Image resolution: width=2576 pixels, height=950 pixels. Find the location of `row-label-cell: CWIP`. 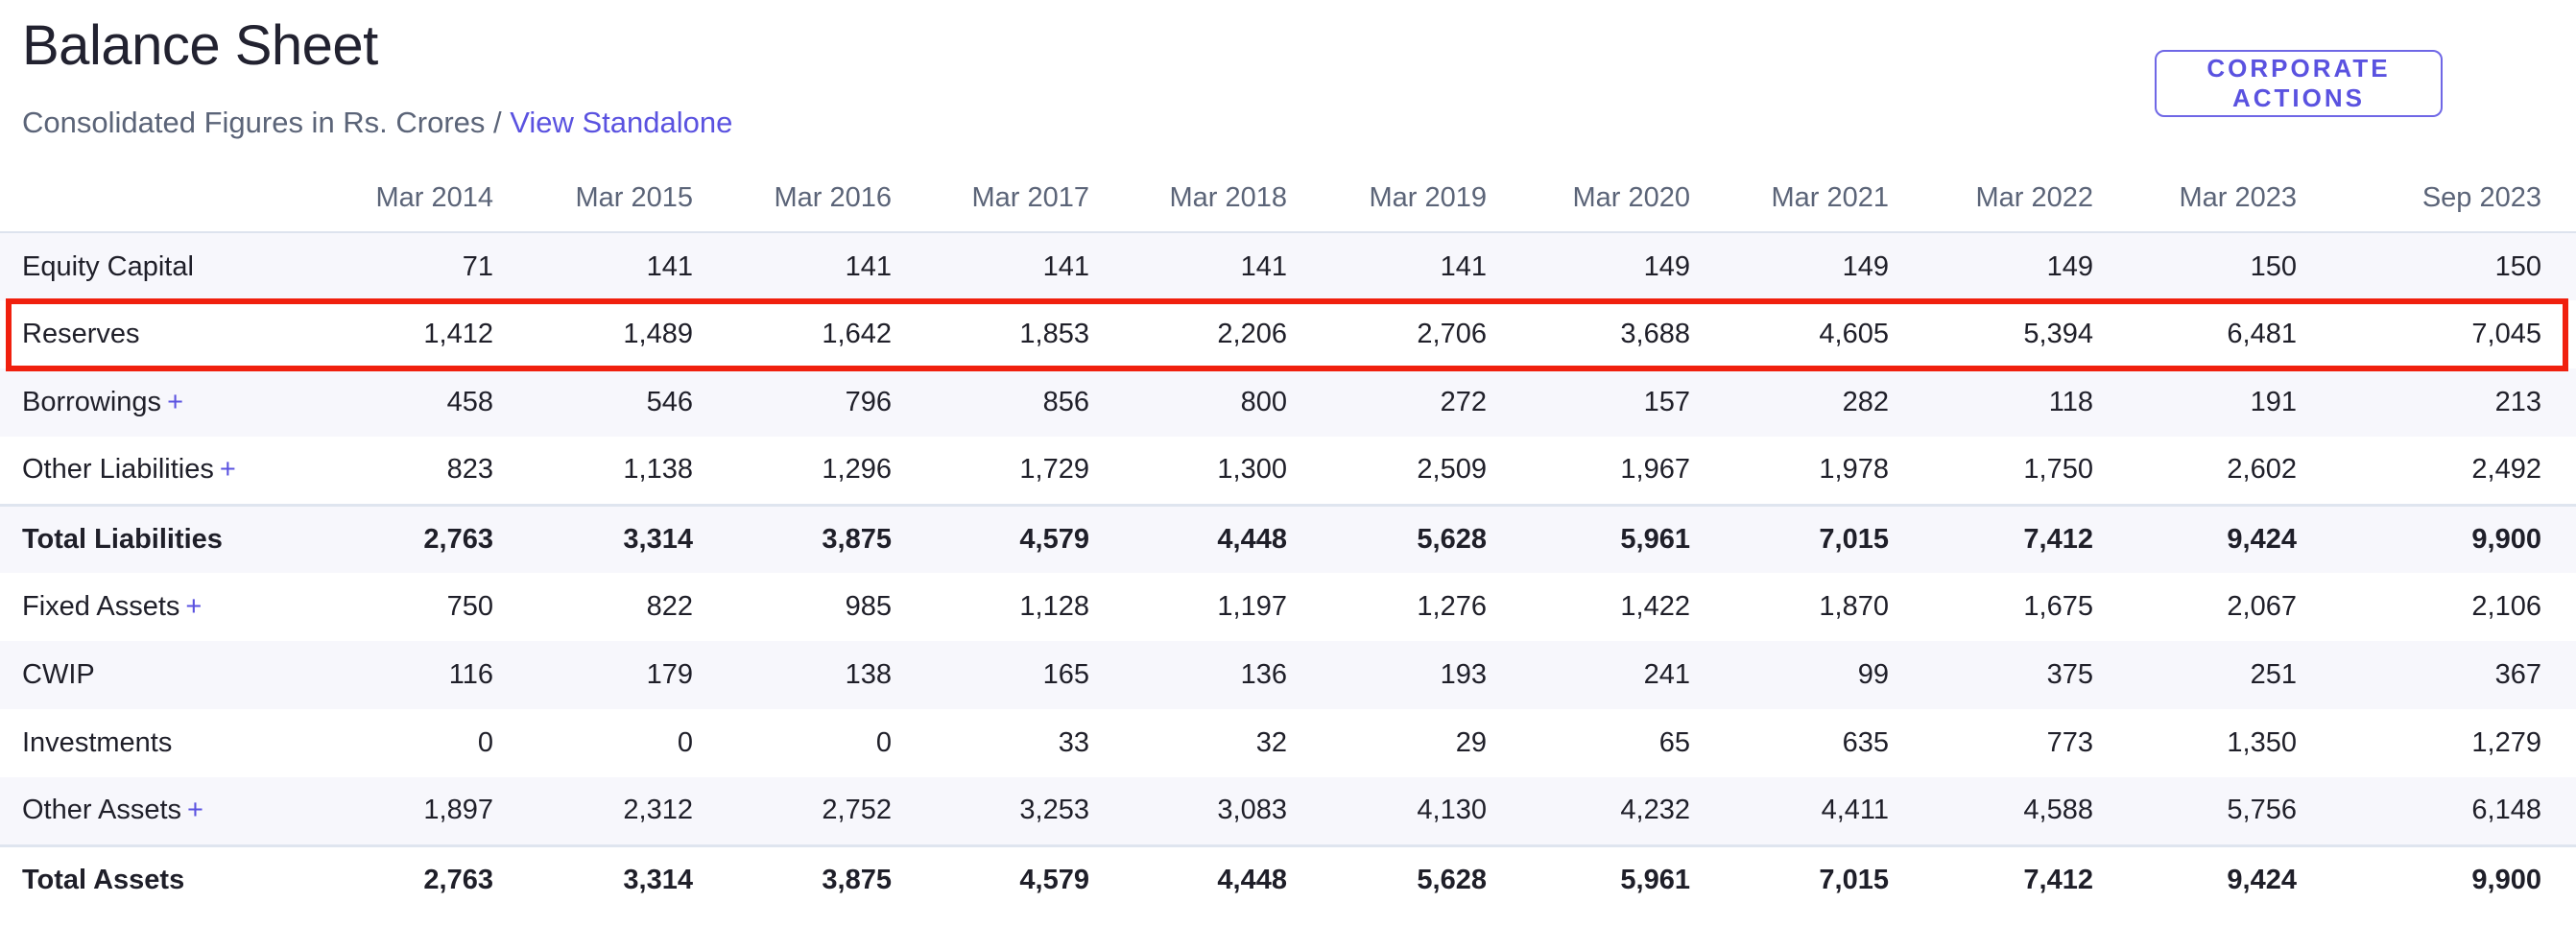

row-label-cell: CWIP is located at coordinates (168, 675).